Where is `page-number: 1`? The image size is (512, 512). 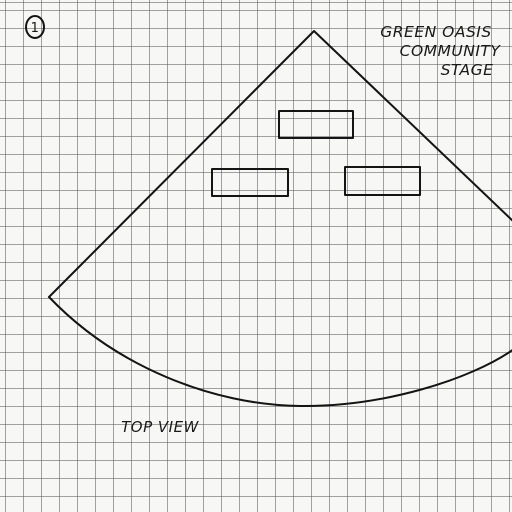
page-number: 1 is located at coordinates (35, 28).